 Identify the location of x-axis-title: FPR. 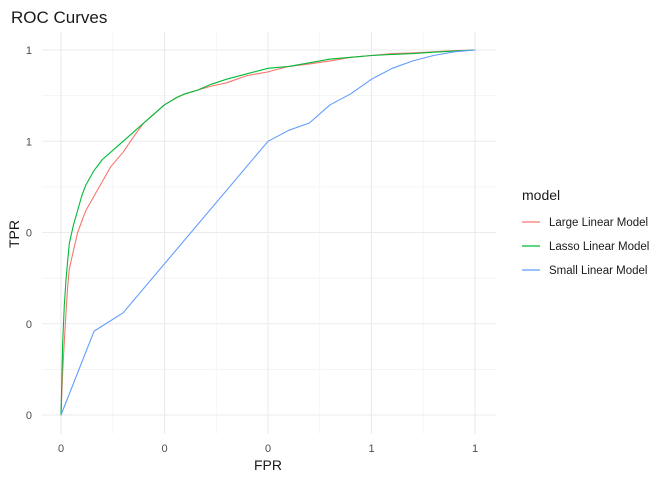
(268, 465).